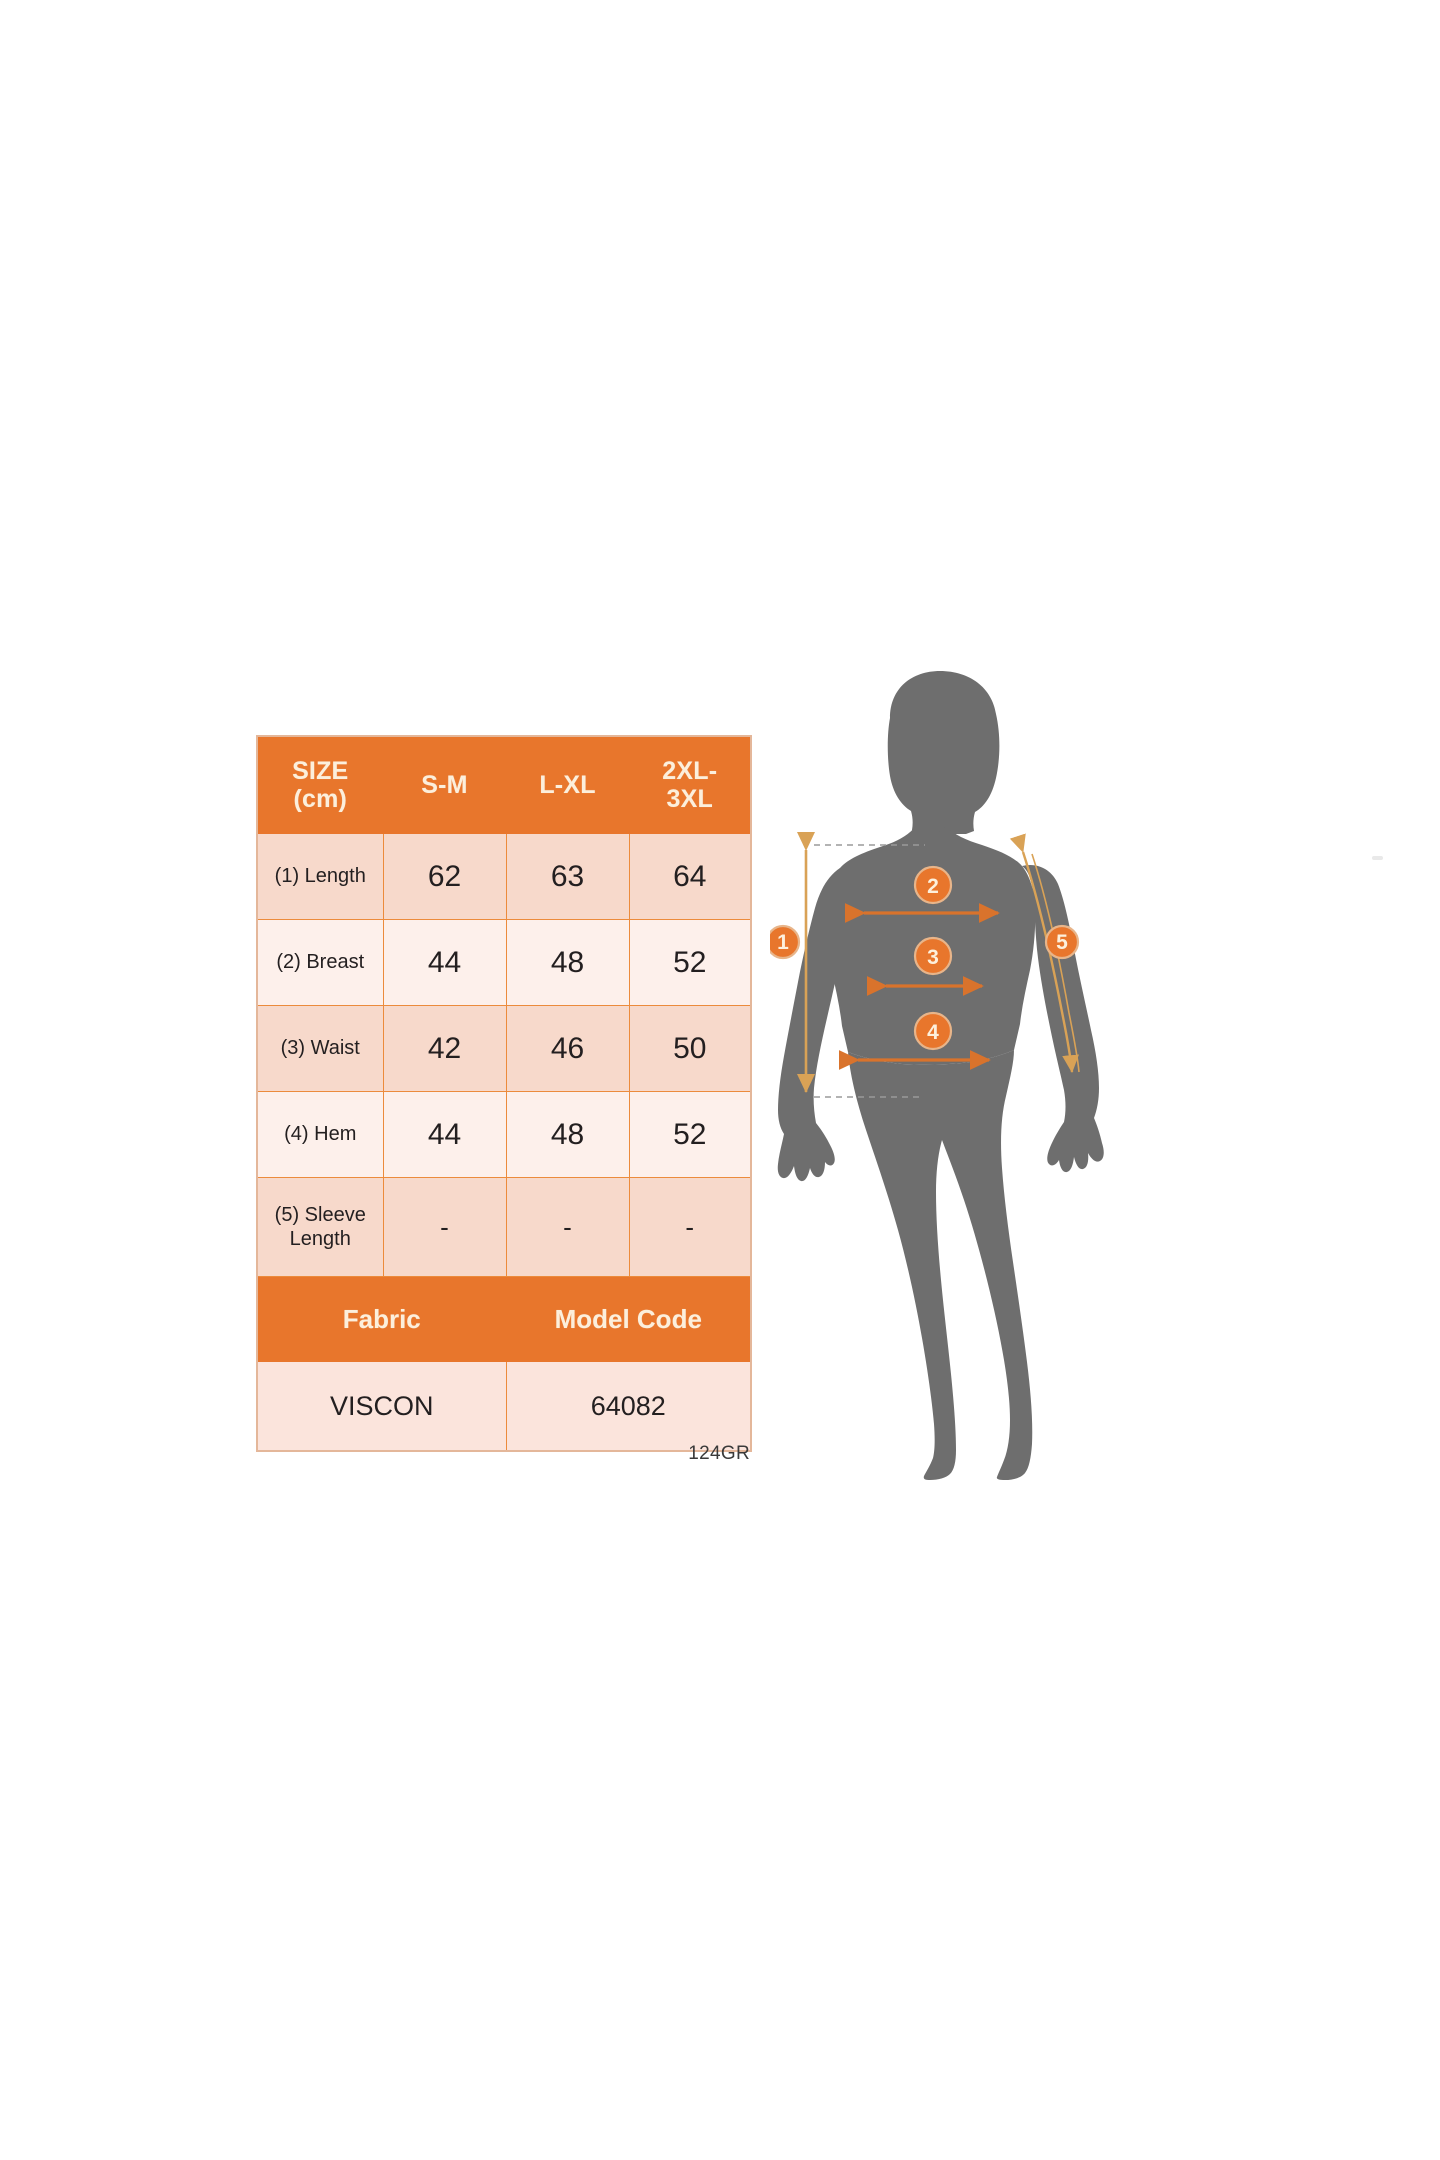 This screenshot has height=2160, width=1440. Describe the element at coordinates (444, 876) in the screenshot. I see `cell-length-sm: 62` at that location.